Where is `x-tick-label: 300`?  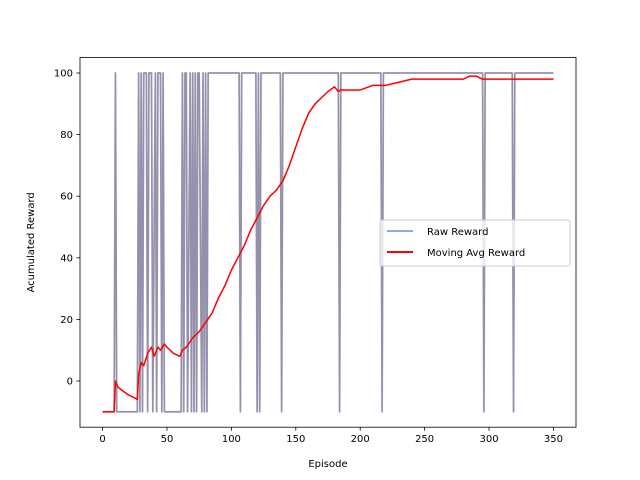 x-tick-label: 300 is located at coordinates (488, 439).